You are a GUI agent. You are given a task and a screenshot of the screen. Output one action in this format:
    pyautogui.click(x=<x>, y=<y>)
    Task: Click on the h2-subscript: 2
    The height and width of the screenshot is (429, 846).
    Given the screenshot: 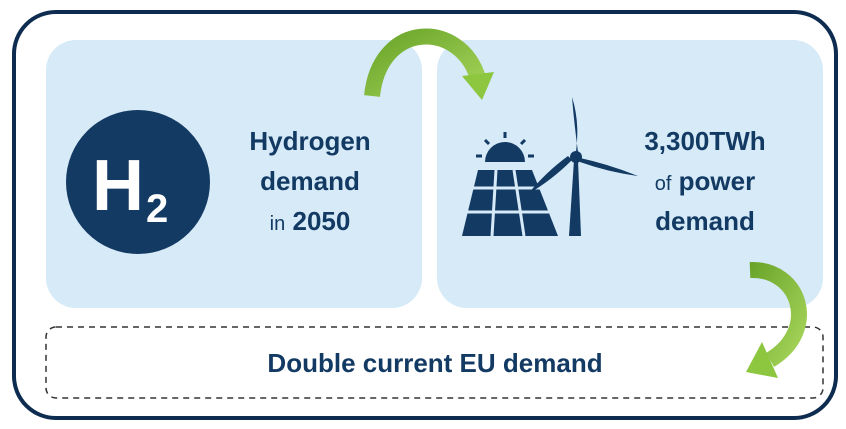 What is the action you would take?
    pyautogui.click(x=157, y=209)
    